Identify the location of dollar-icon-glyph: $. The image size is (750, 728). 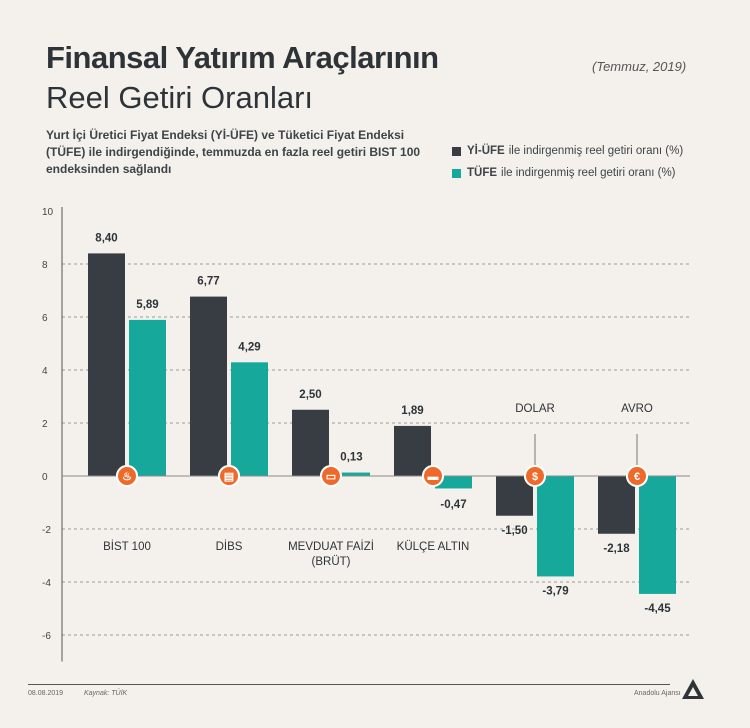
(535, 477).